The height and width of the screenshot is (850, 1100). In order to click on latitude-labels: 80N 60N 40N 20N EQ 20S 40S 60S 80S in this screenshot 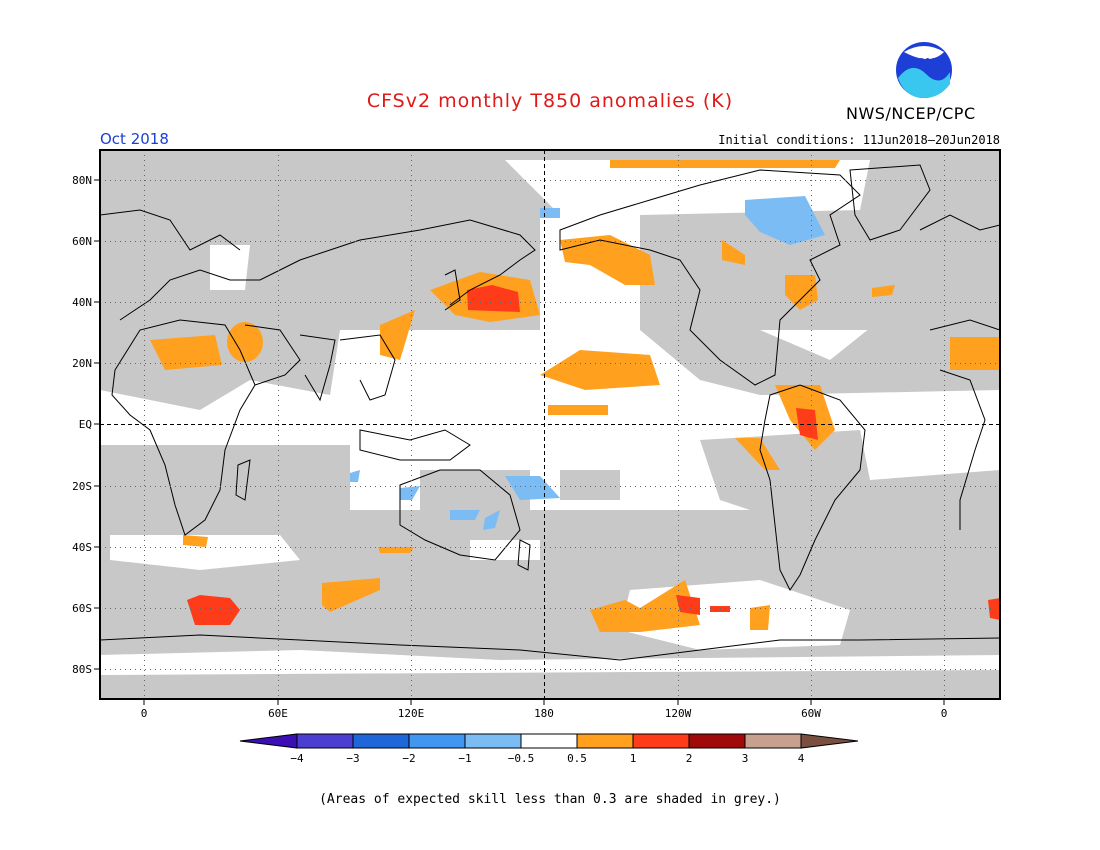, I will do `click(82, 425)`.